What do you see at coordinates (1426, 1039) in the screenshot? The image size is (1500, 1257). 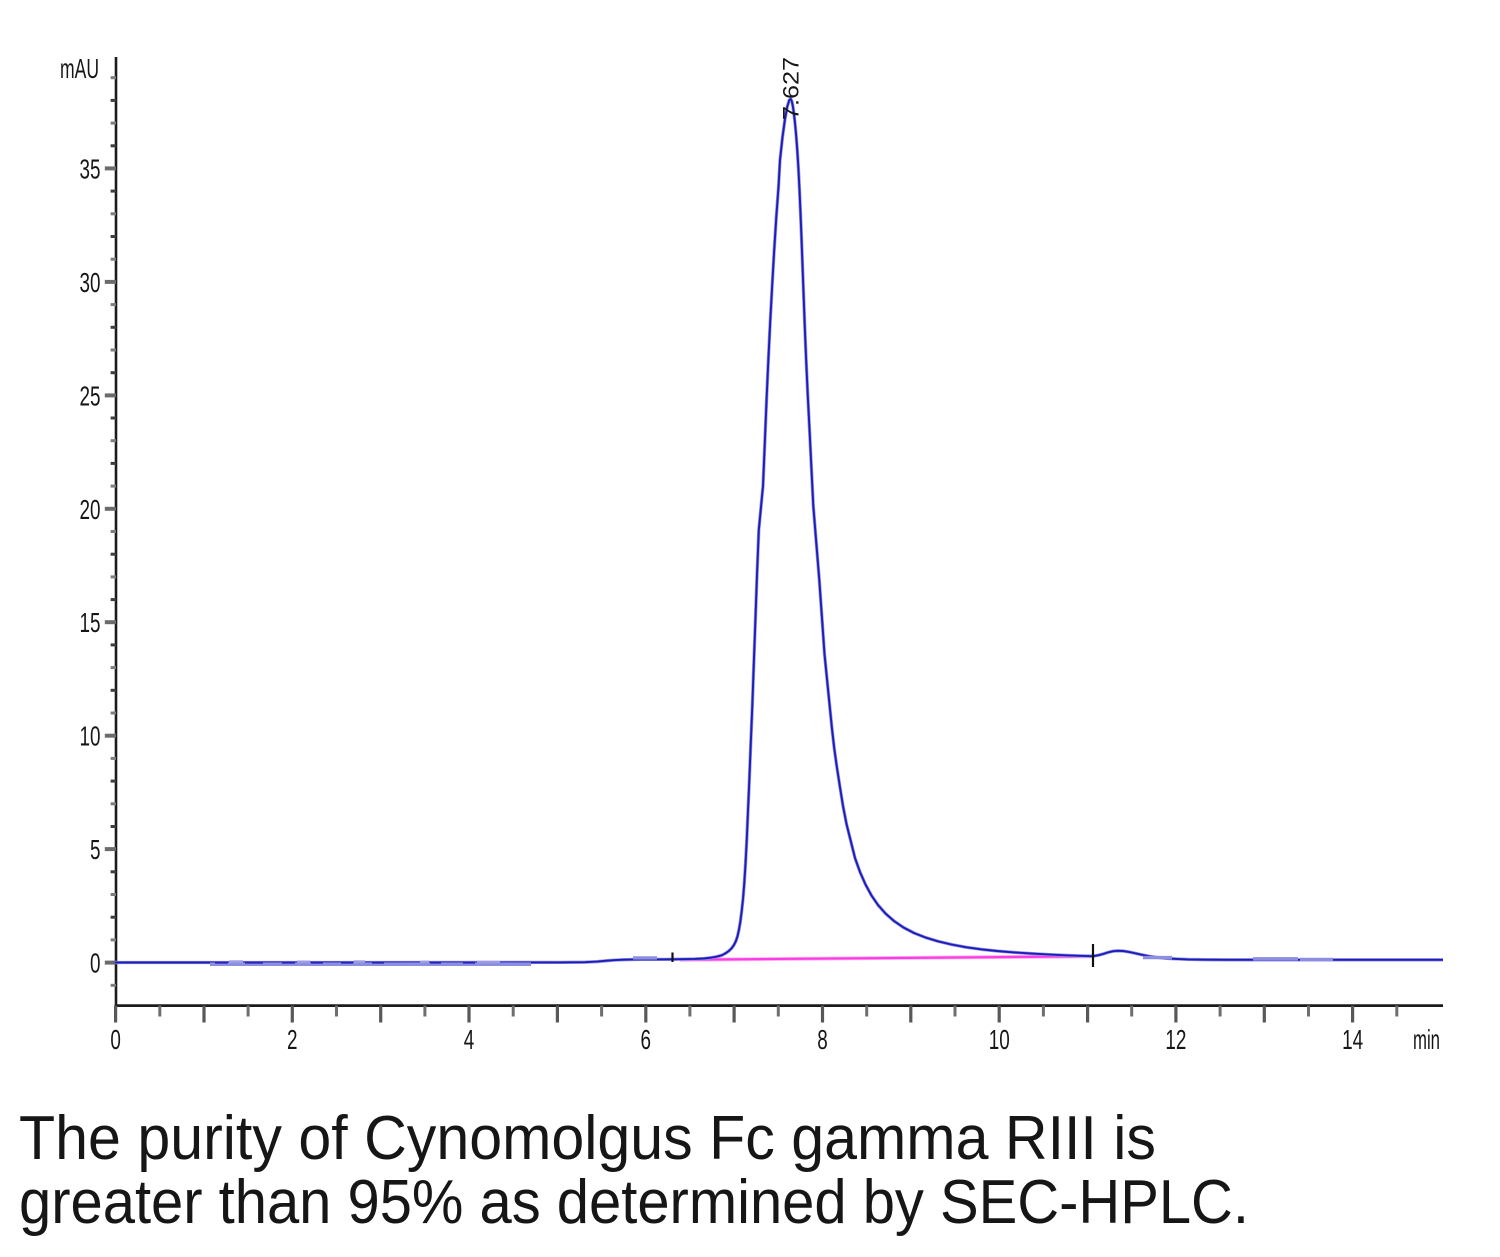 I see `svg-text: min` at bounding box center [1426, 1039].